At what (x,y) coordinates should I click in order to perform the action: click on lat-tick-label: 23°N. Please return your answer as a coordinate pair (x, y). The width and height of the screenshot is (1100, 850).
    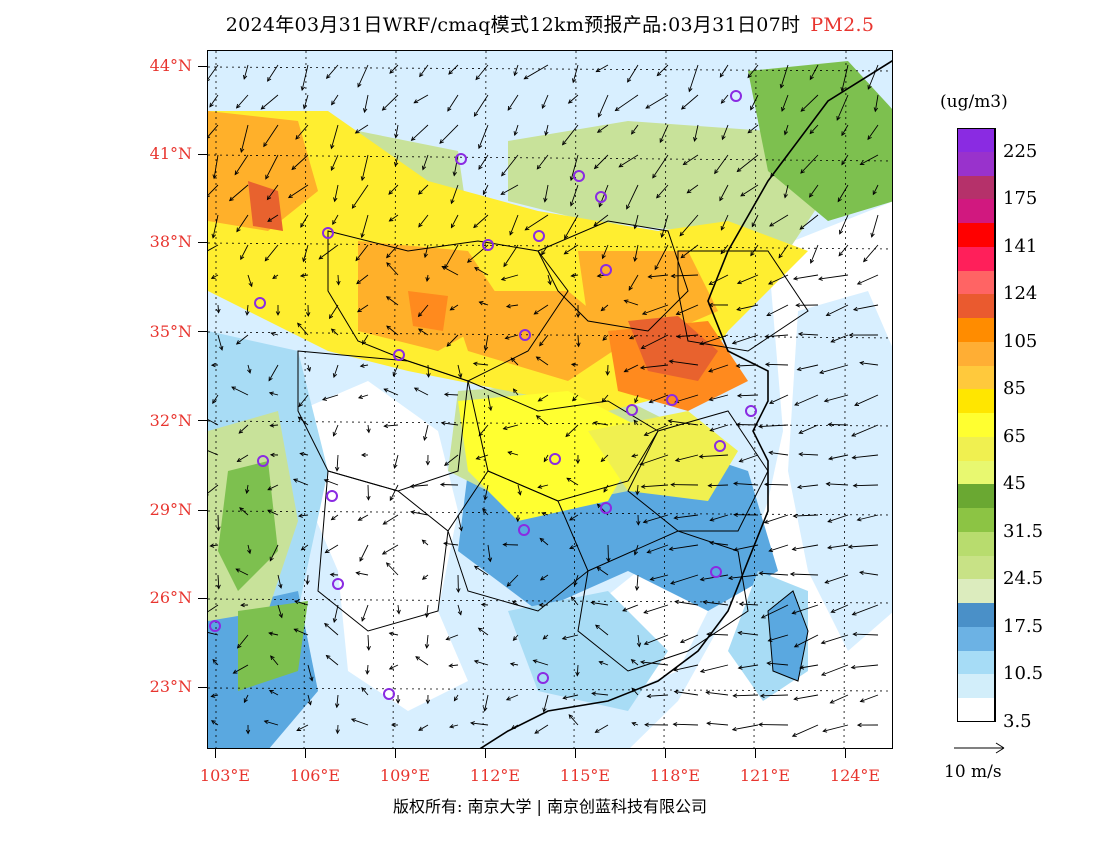
    Looking at the image, I should click on (170, 686).